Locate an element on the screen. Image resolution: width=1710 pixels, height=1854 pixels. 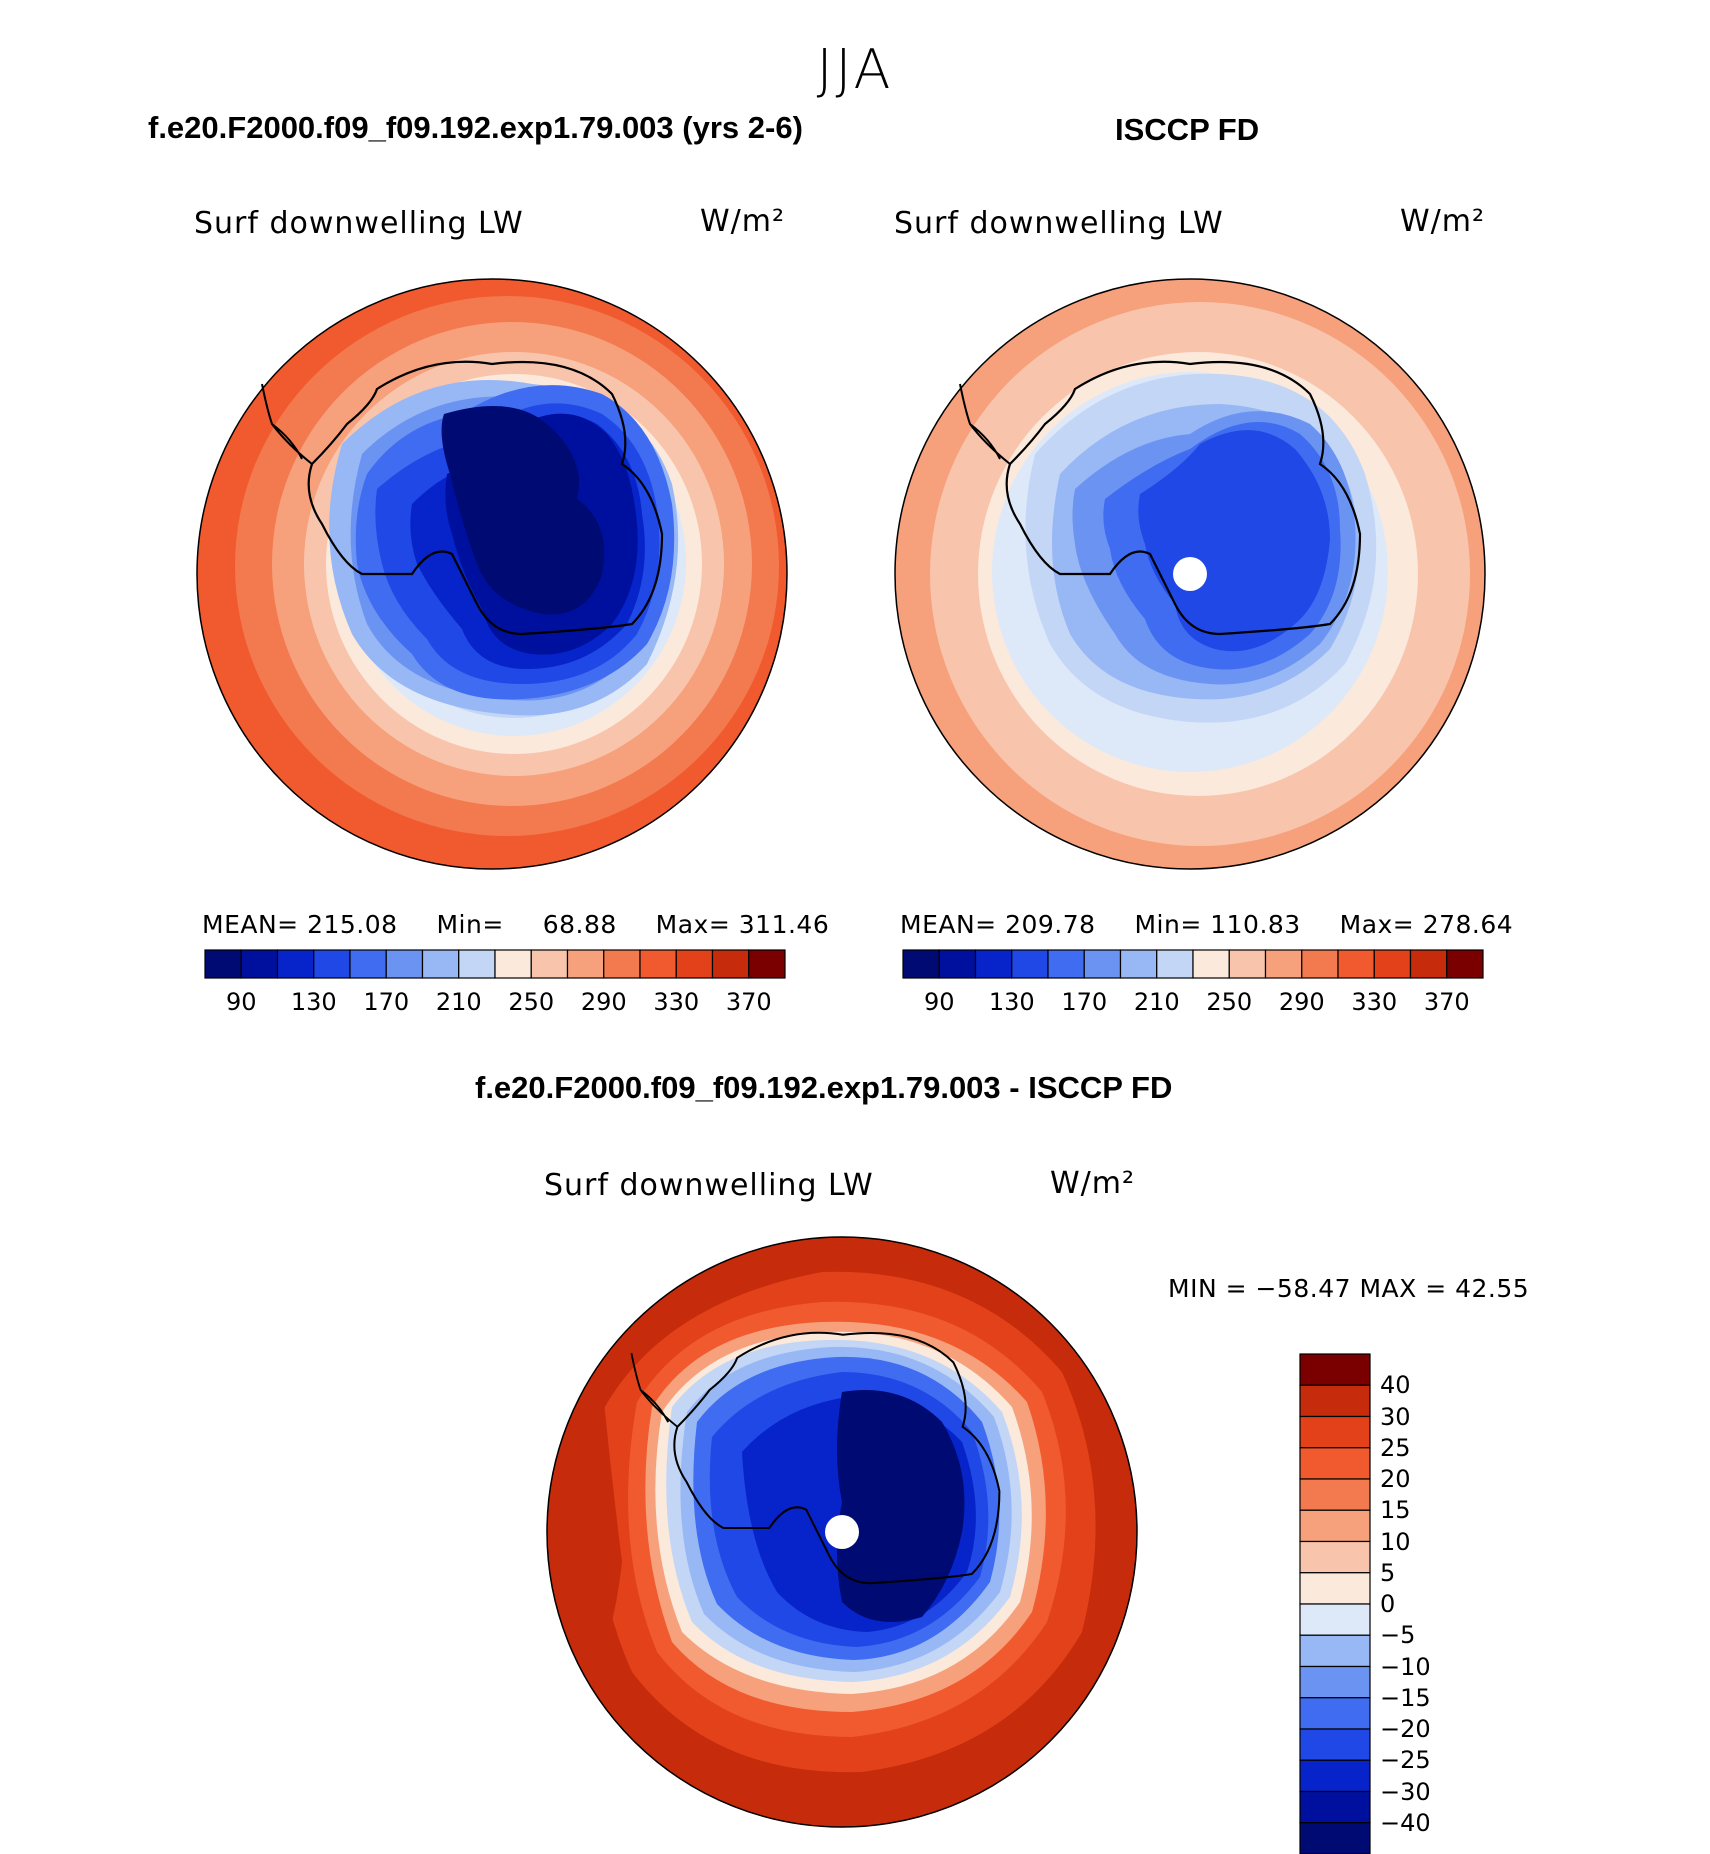
obs-colorbar-tick-label: 290 is located at coordinates (1301, 1002).